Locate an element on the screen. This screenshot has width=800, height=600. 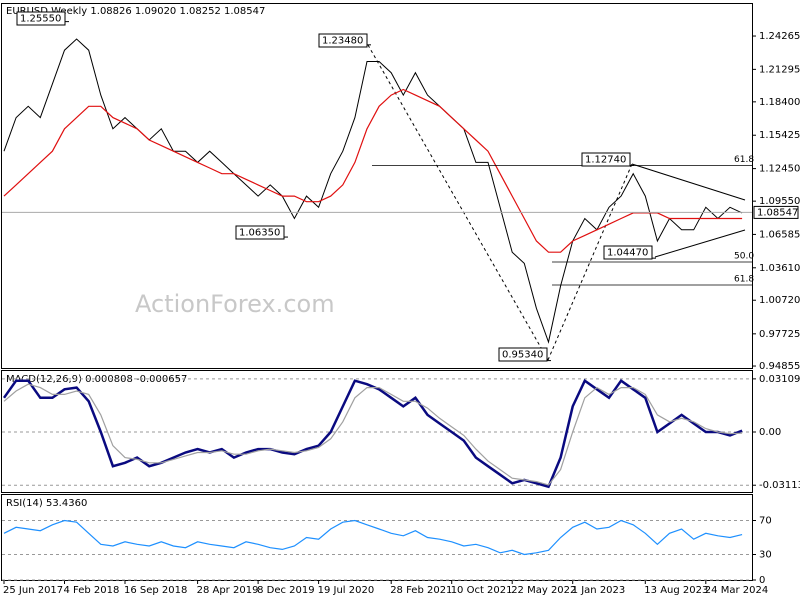
annotation-label: 1.25550 is located at coordinates (40, 19).